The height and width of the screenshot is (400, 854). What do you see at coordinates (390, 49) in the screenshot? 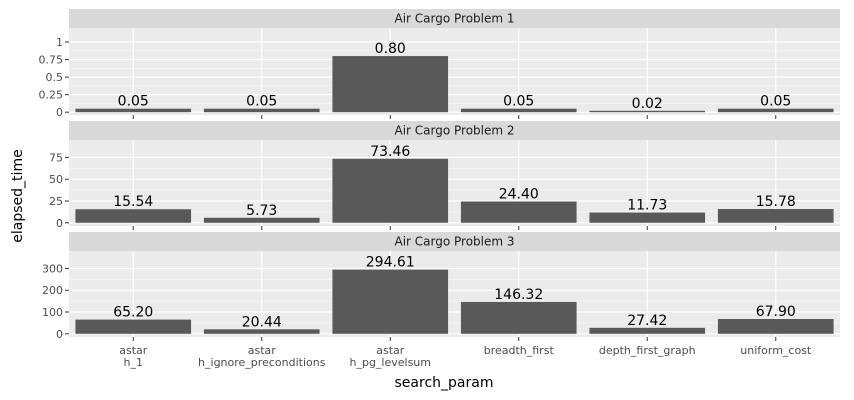
I see `data-label: 0.80` at bounding box center [390, 49].